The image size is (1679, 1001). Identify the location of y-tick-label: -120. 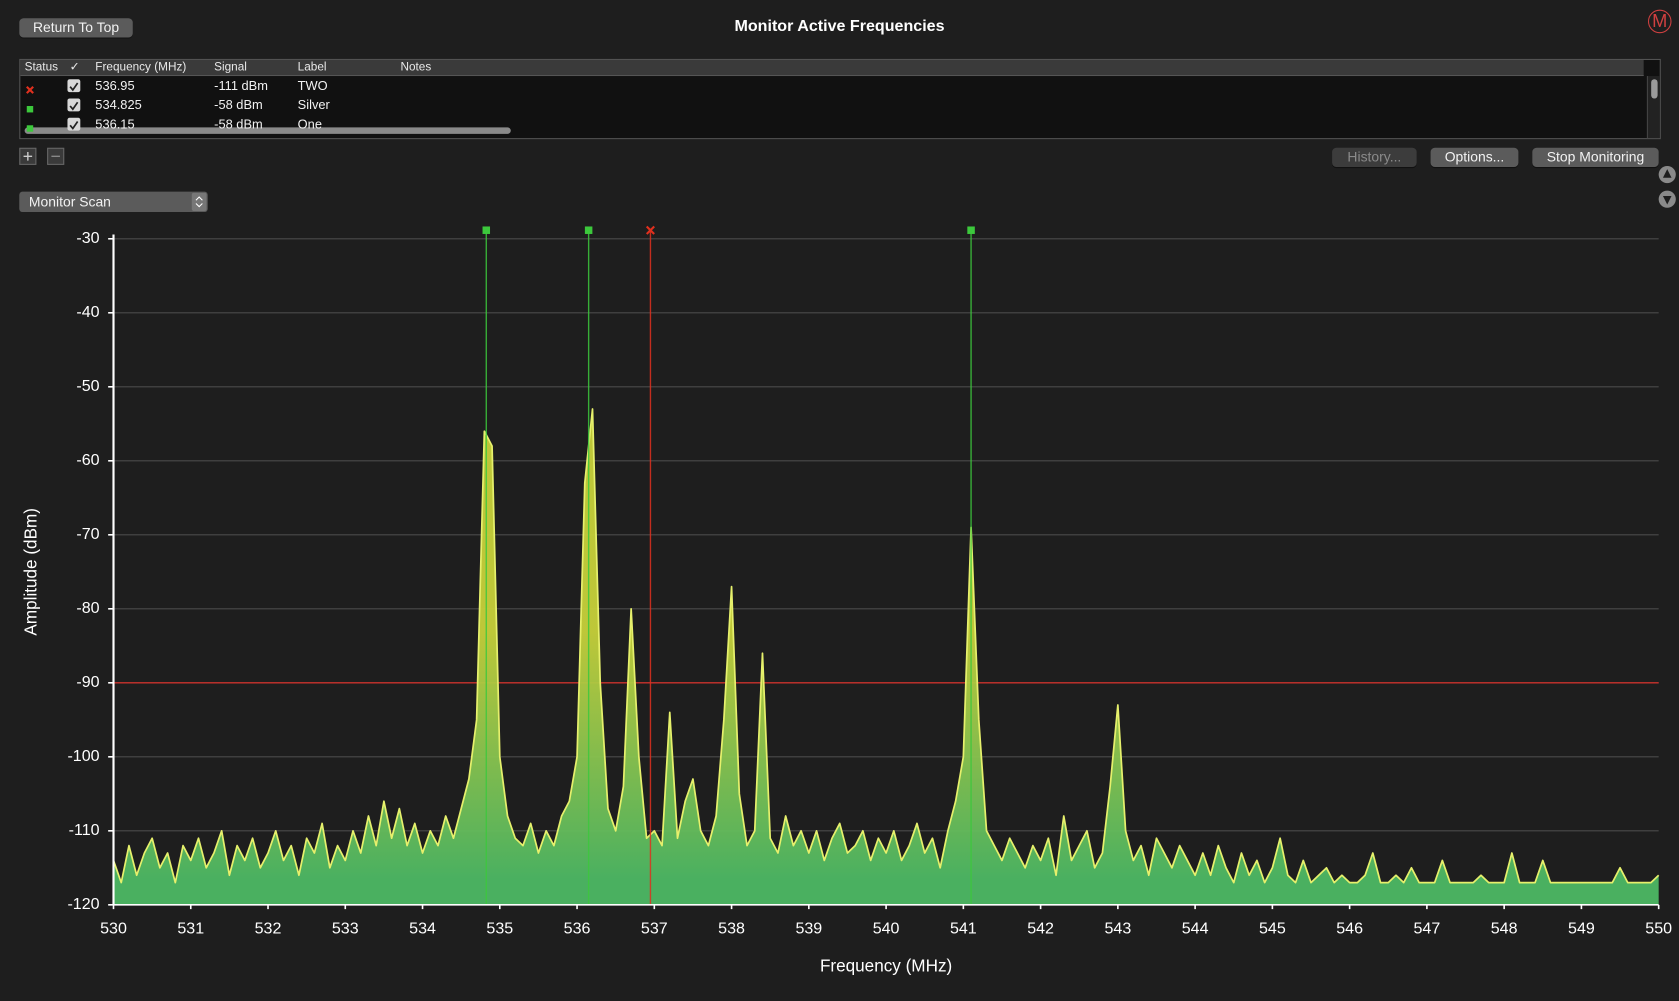
(83, 904).